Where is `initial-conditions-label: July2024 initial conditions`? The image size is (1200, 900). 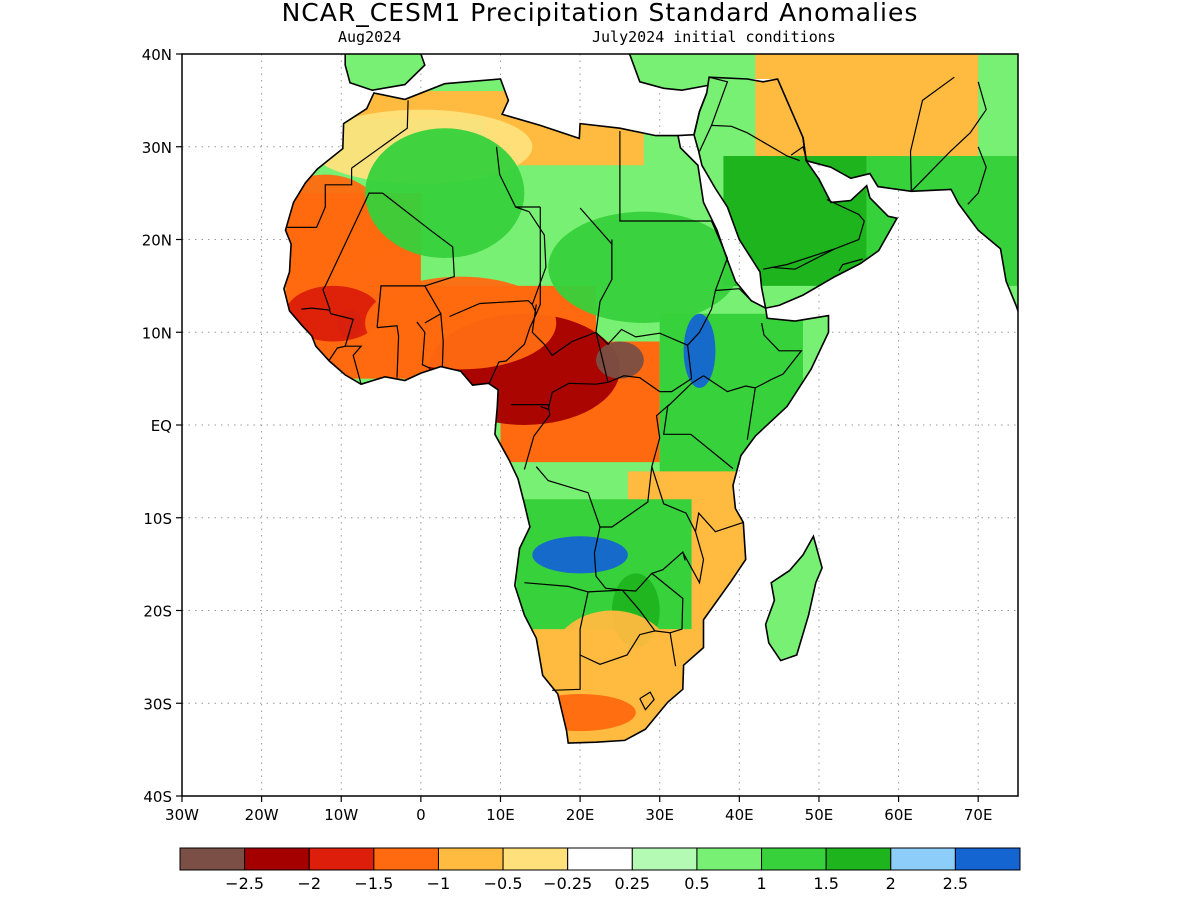
initial-conditions-label: July2024 initial conditions is located at coordinates (714, 37).